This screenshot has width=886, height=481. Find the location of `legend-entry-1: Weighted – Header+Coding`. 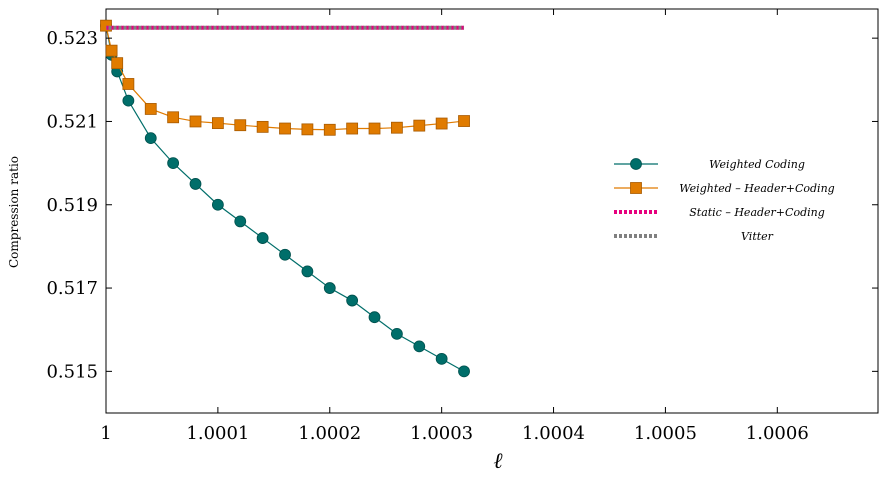

legend-entry-1: Weighted – Header+Coding is located at coordinates (724, 188).